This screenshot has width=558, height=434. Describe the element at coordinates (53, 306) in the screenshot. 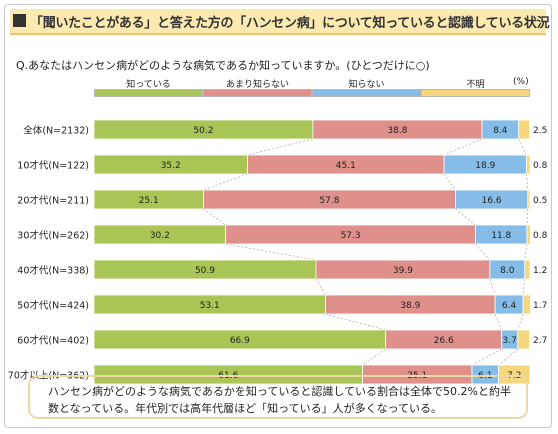

I see `category-label: 50才代(N=424)` at that location.